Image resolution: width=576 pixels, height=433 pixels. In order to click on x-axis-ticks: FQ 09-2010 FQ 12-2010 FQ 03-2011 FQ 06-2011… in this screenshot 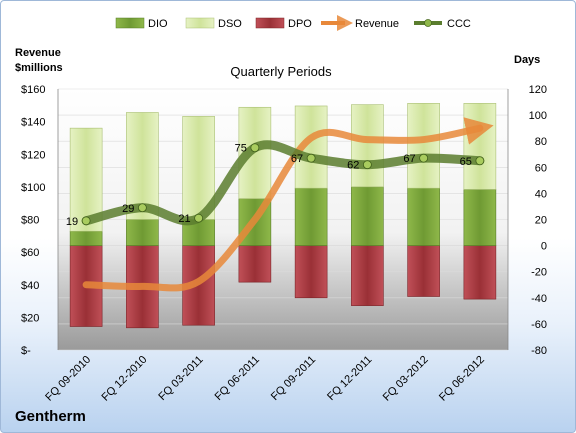, I will do `click(265, 379)`.